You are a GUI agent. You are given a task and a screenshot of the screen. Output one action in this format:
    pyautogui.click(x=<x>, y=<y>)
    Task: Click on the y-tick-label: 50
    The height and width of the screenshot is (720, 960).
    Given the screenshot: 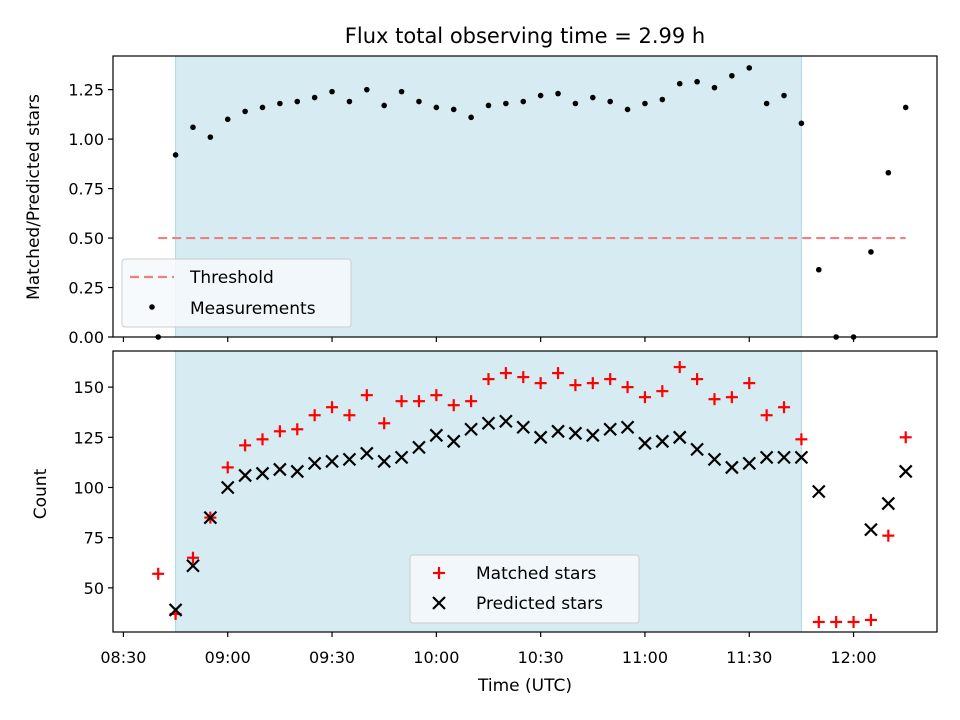 What is the action you would take?
    pyautogui.click(x=94, y=588)
    